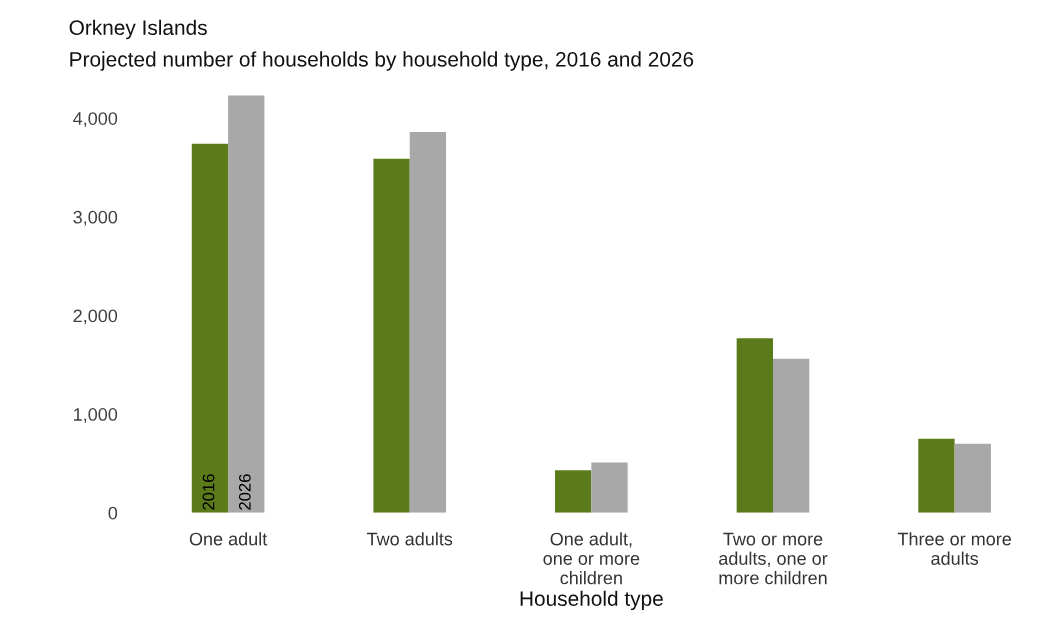 This screenshot has width=1056, height=633. I want to click on y-tick-label: 0, so click(113, 513).